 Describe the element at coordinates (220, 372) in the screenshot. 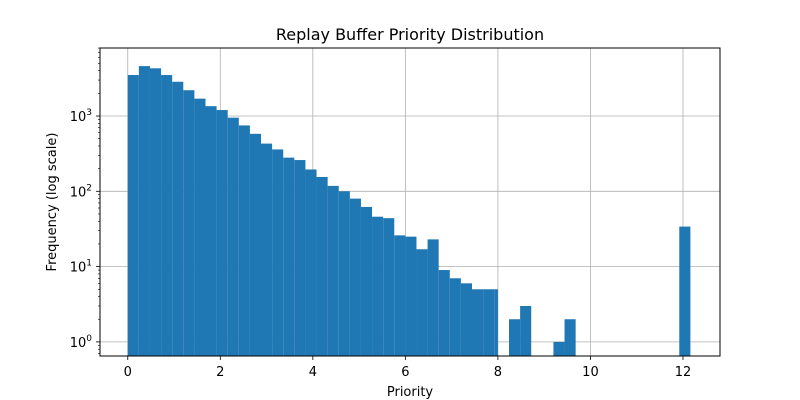

I see `x-tick-label: 2` at that location.